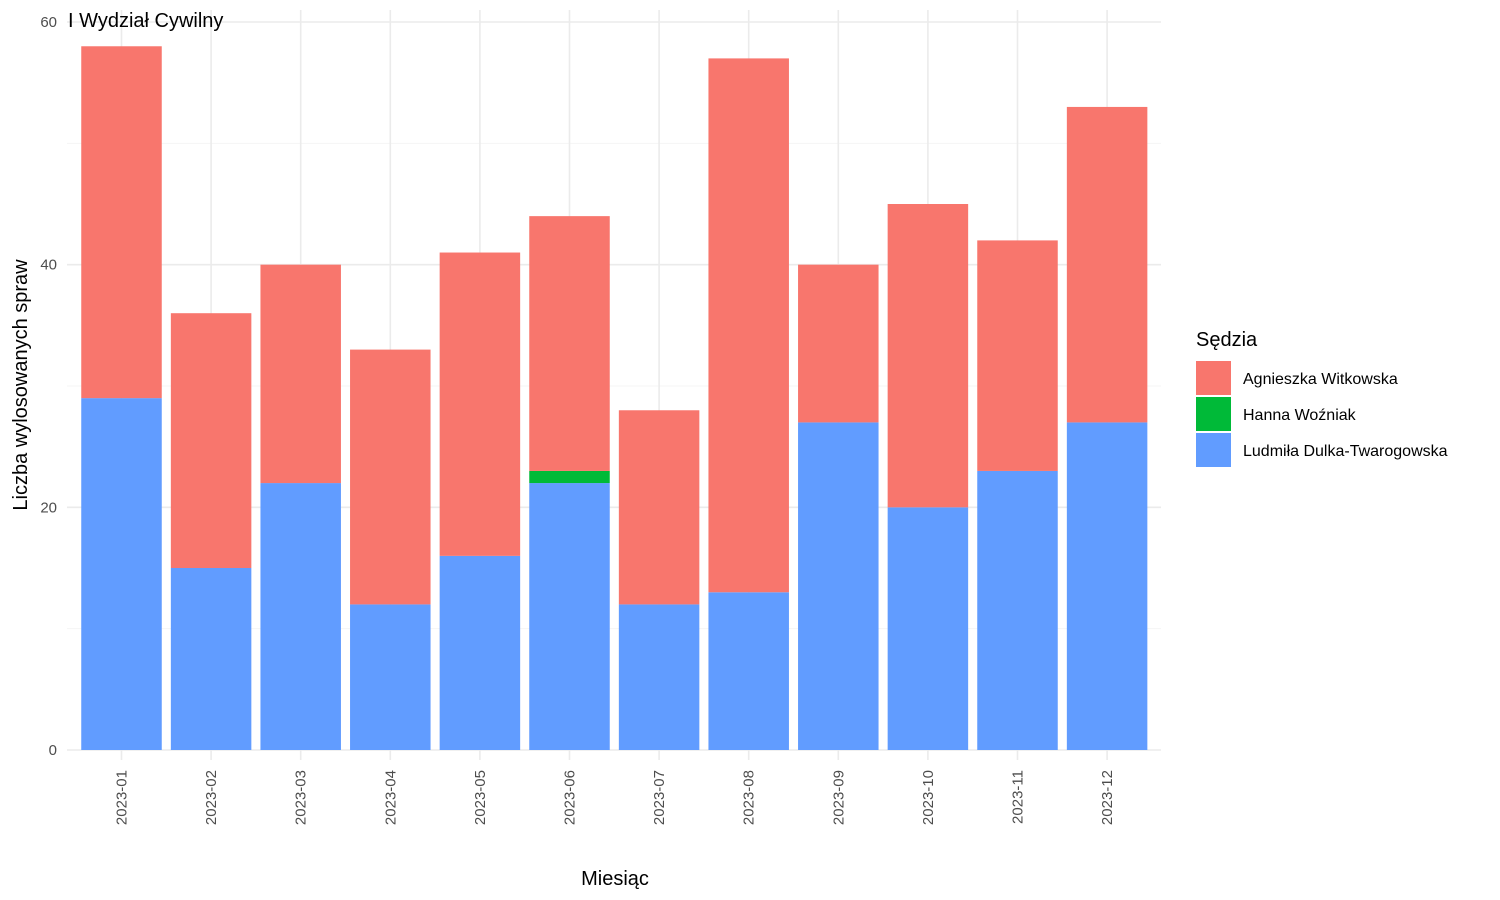 The image size is (1500, 900). What do you see at coordinates (1107, 797) in the screenshot?
I see `x-tick-label: 2023-12` at bounding box center [1107, 797].